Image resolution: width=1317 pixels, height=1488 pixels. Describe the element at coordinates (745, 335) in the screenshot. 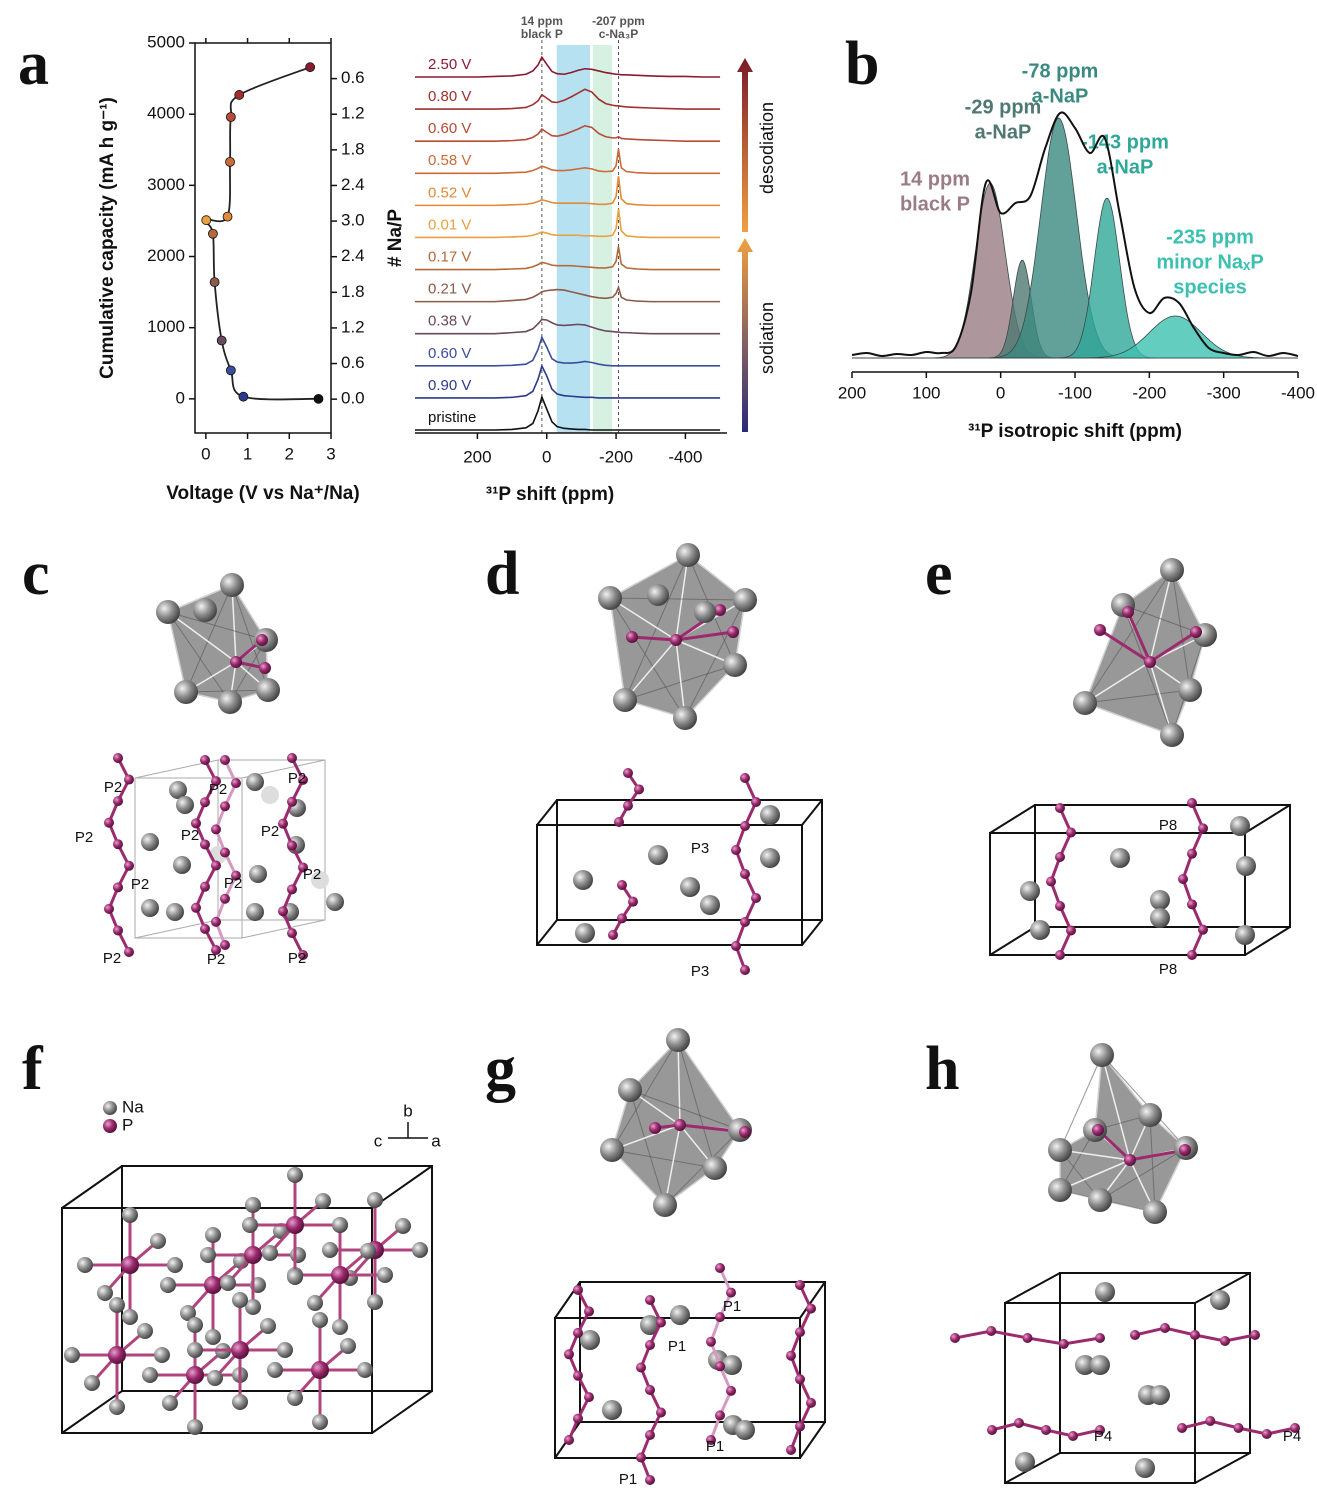

I see `process-arrow` at that location.